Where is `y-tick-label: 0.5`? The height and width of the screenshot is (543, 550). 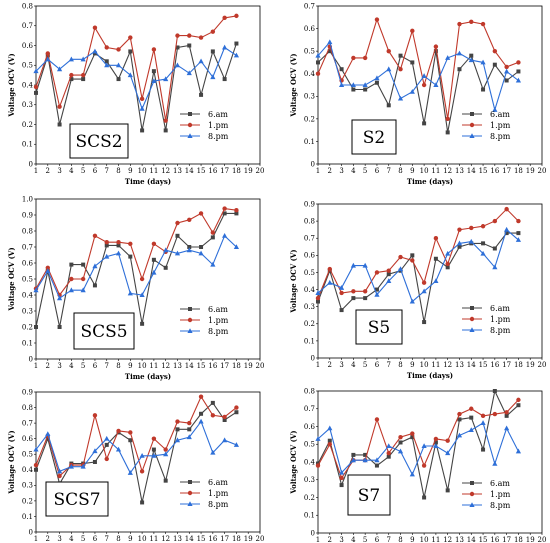 y-tick-label: 0.5 is located at coordinates (309, 445).